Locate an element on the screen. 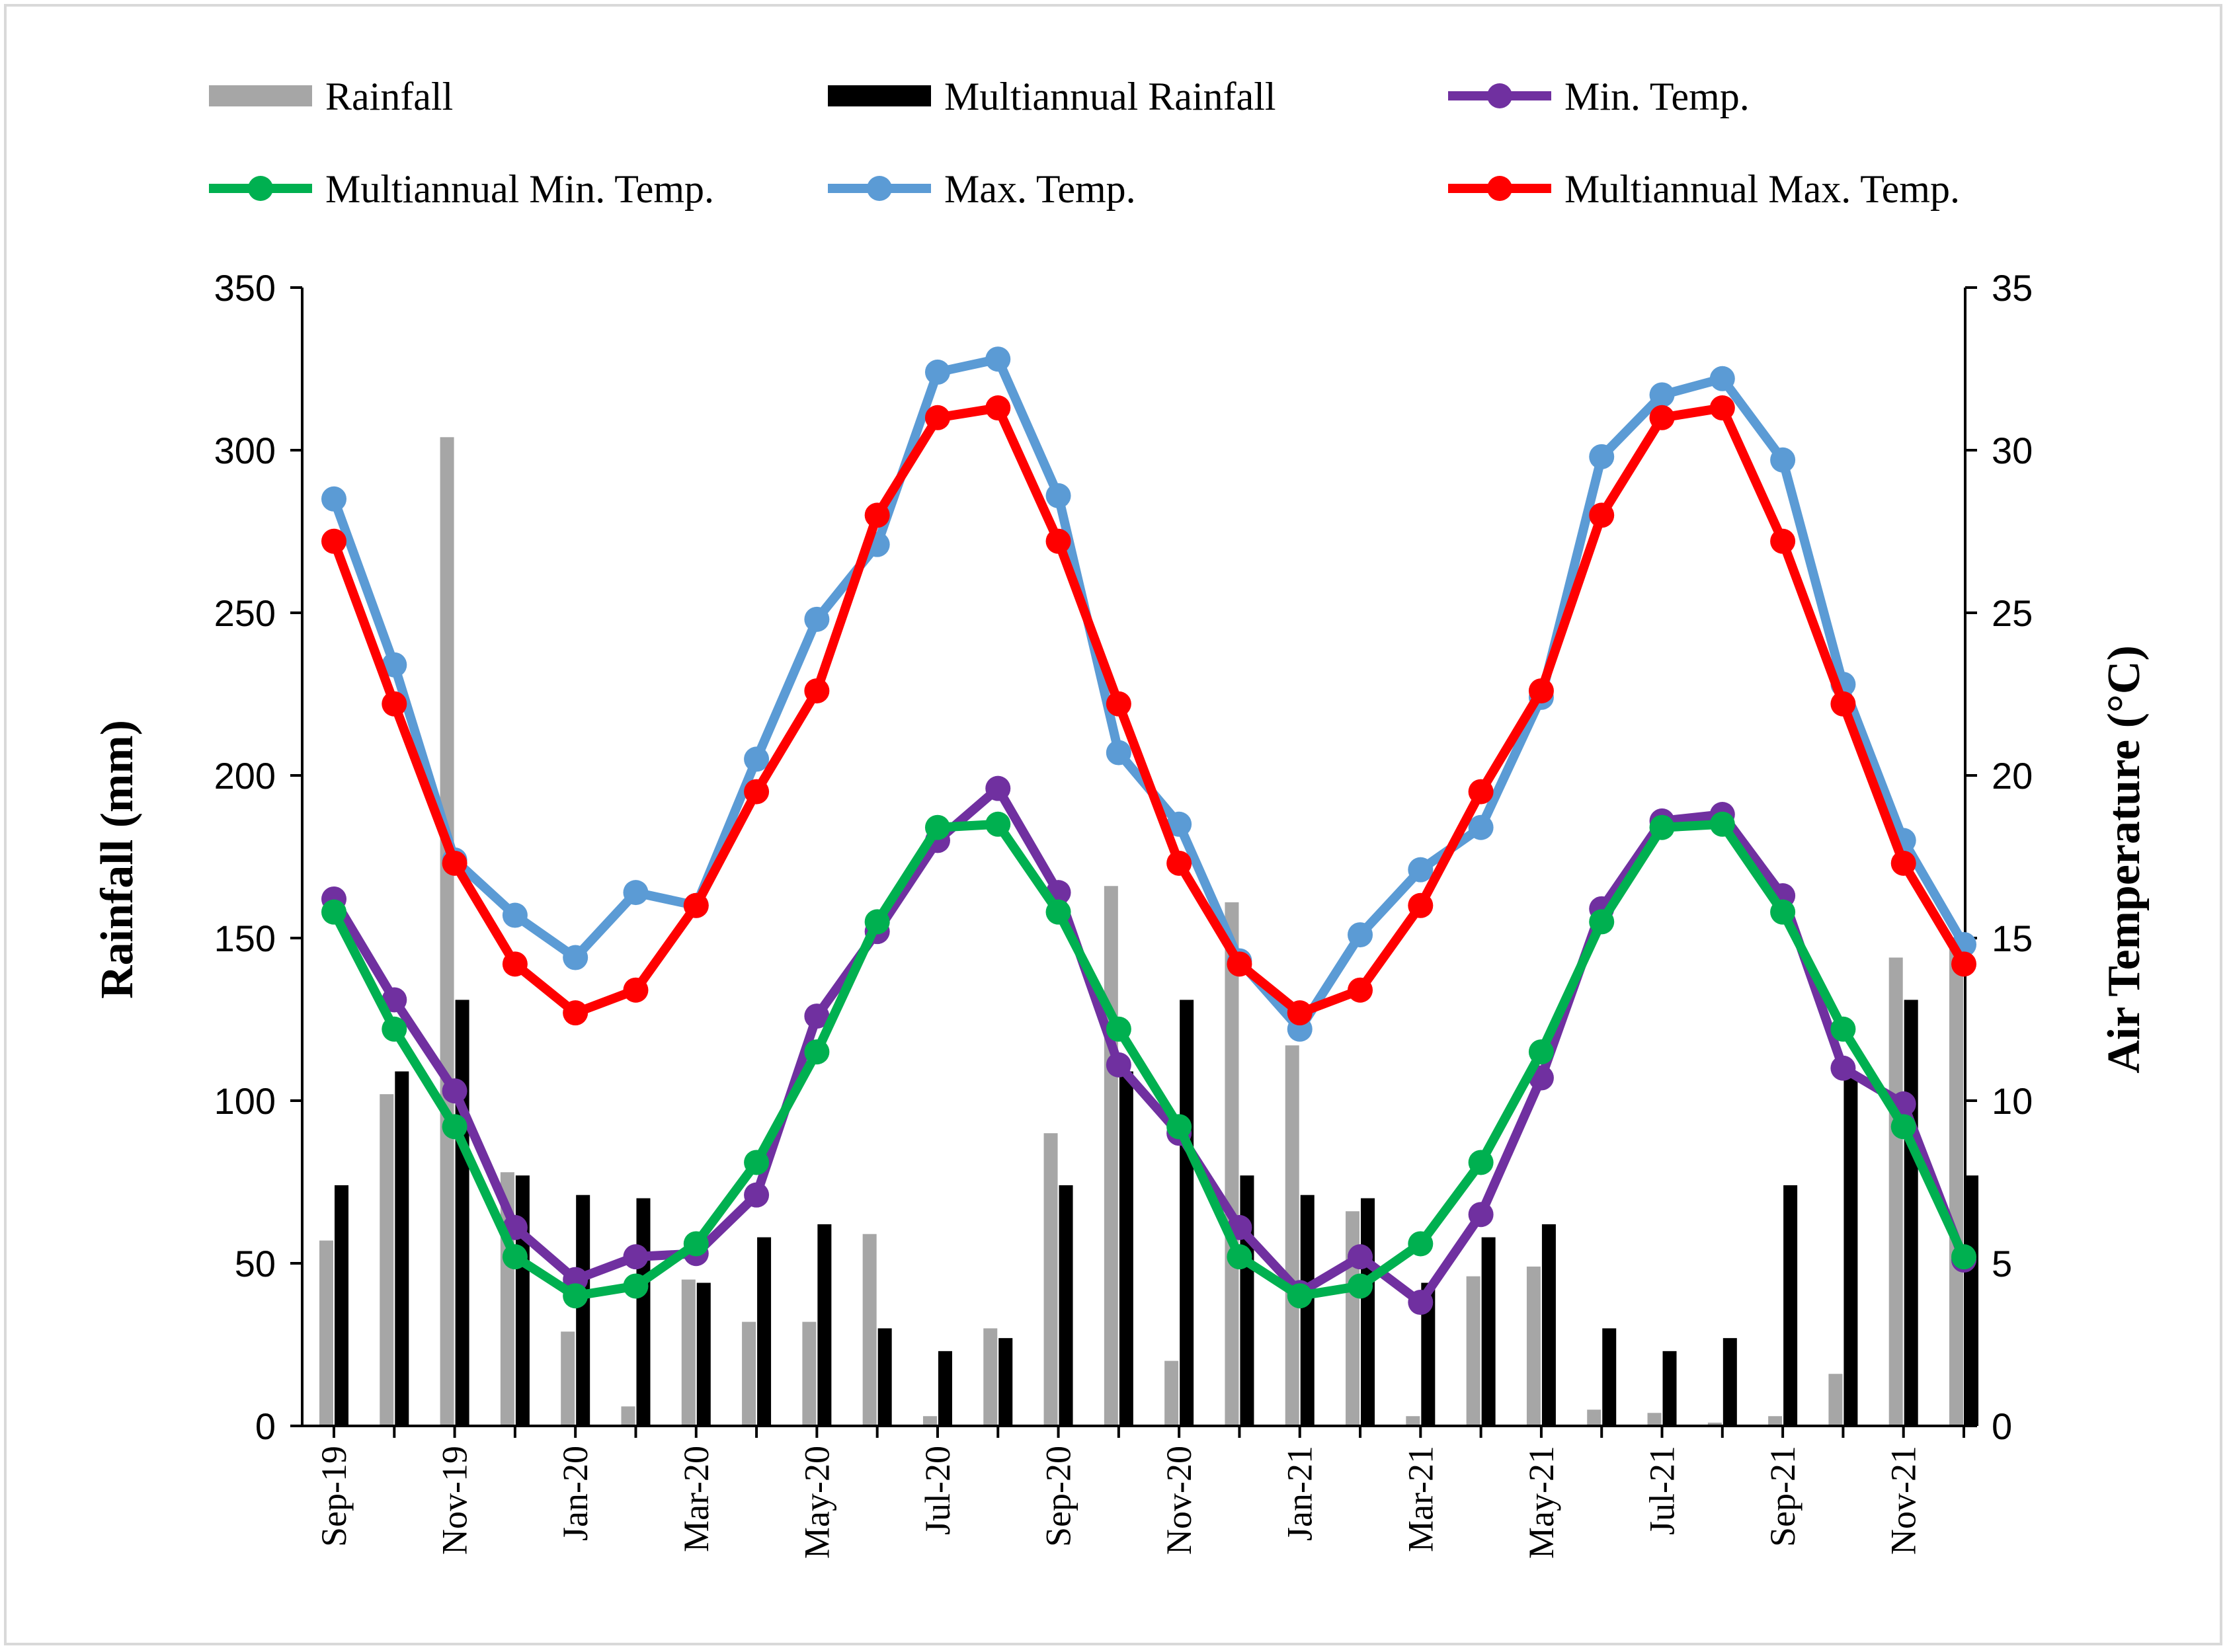 This screenshot has width=2229, height=1652. legend-item-max-temp: Max. Temp. is located at coordinates (982, 189).